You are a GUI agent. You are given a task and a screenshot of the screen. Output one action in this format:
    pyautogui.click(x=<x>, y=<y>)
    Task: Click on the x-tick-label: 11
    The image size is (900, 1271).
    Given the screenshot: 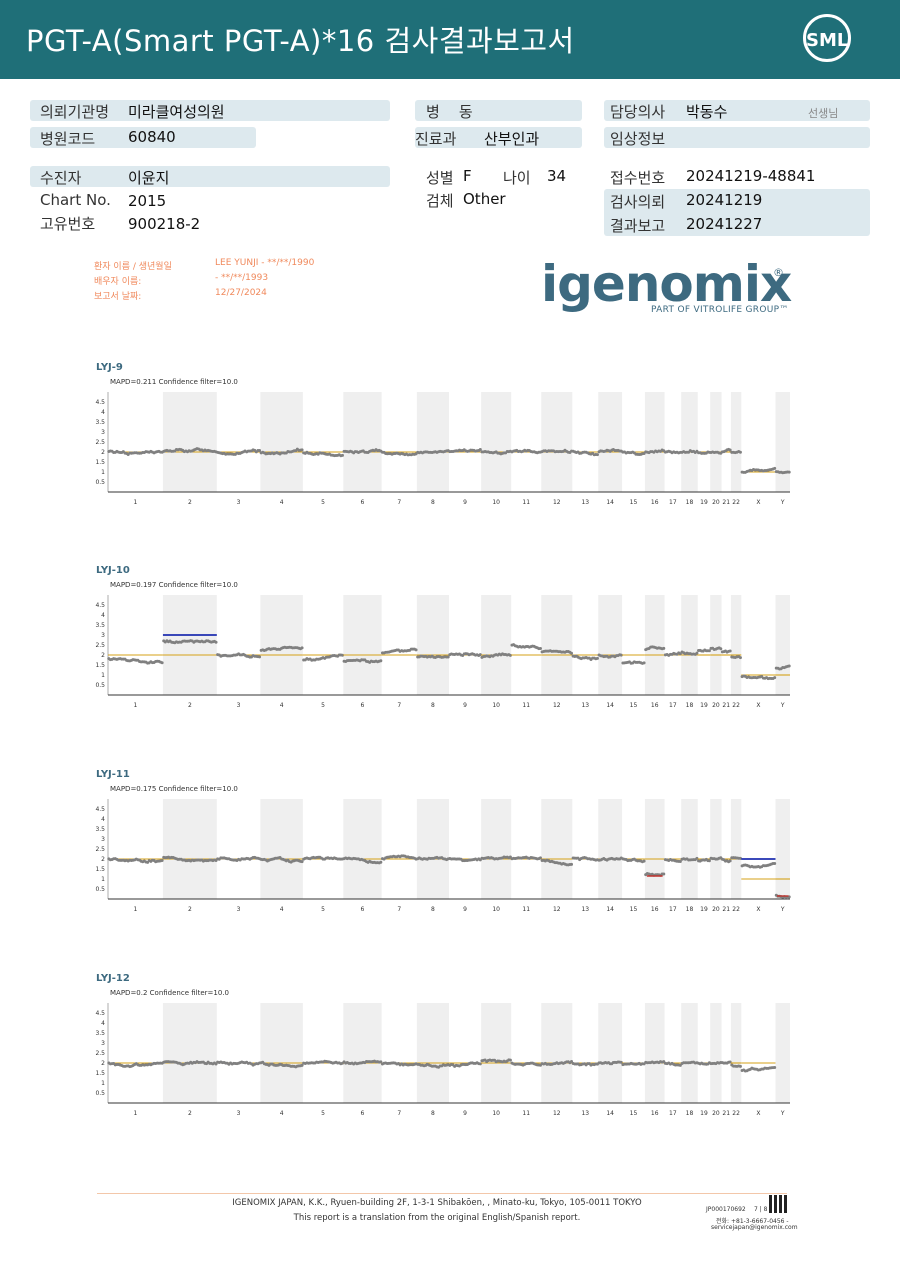 What is the action you would take?
    pyautogui.click(x=526, y=1113)
    